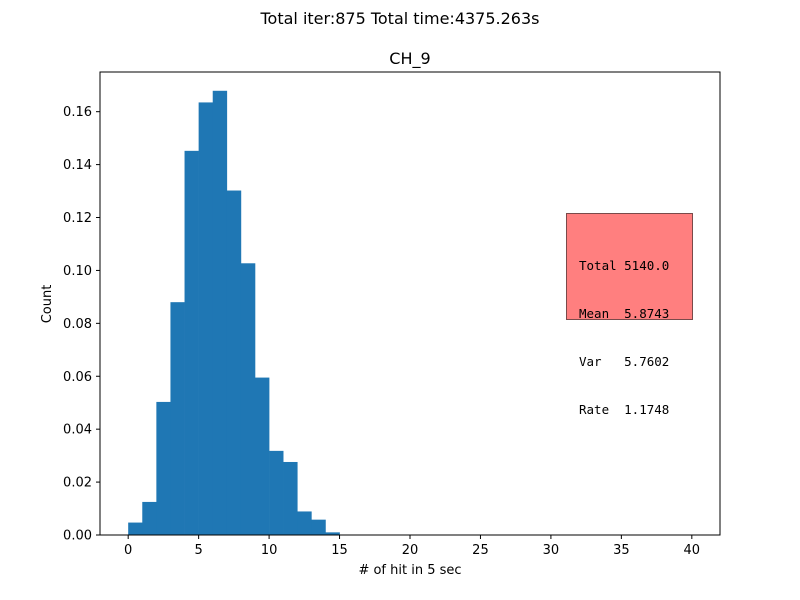 This screenshot has height=600, width=800. I want to click on x-tick-label: 20, so click(410, 550).